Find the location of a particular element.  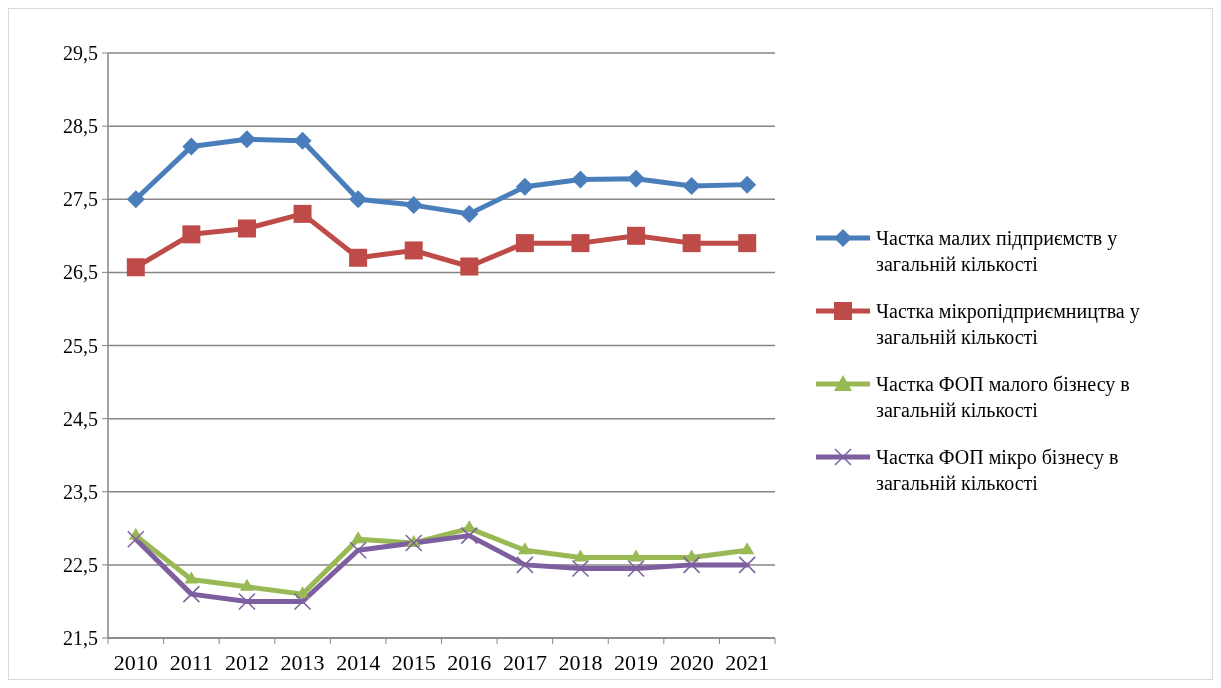

x-tick-label: 2020 is located at coordinates (691, 662).